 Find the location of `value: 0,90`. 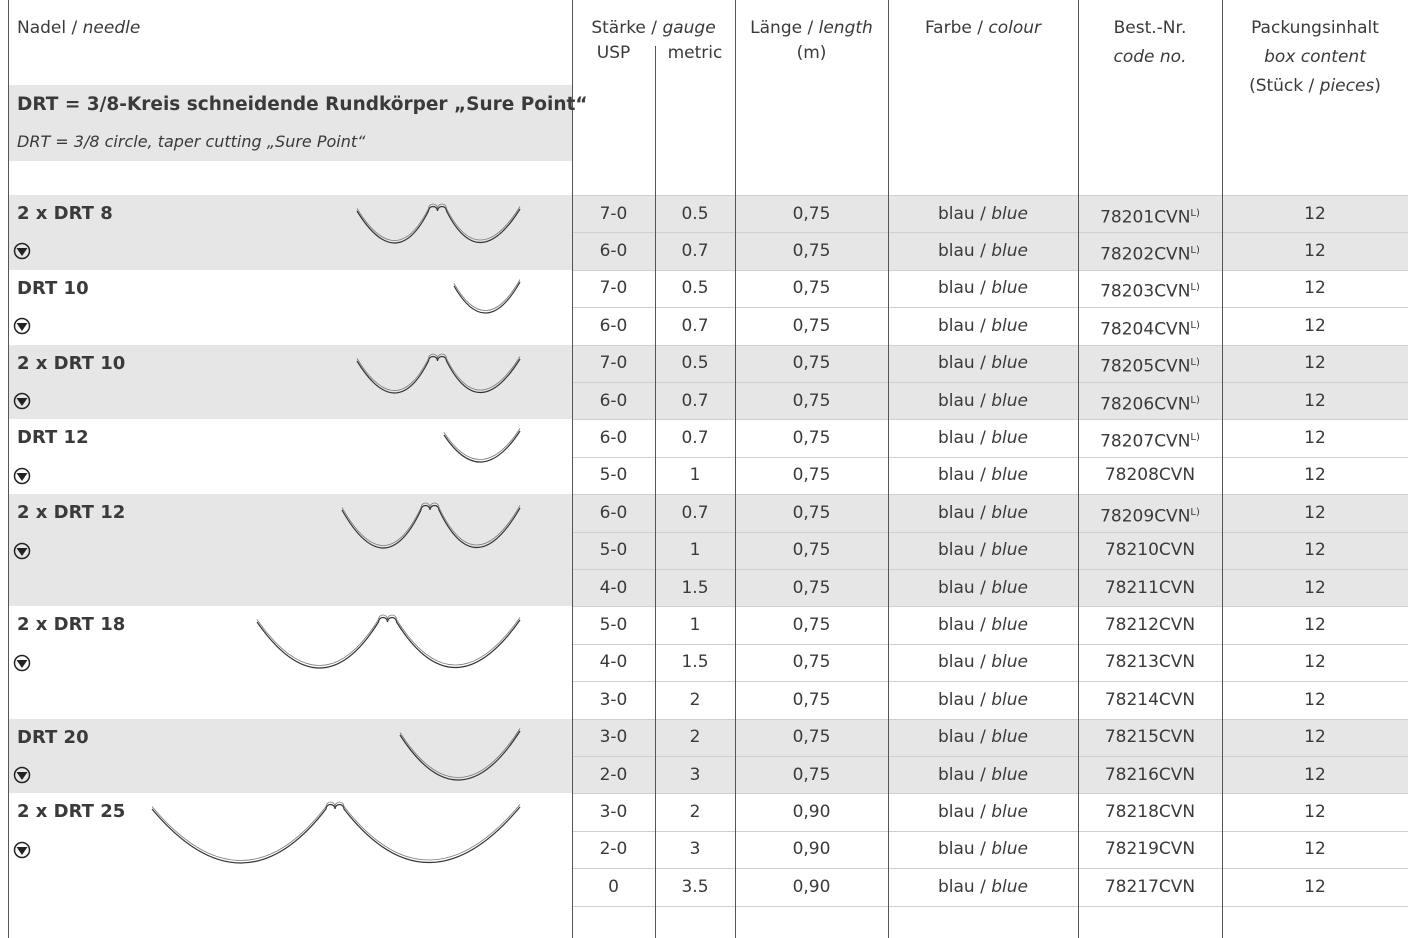

value: 0,90 is located at coordinates (811, 886).